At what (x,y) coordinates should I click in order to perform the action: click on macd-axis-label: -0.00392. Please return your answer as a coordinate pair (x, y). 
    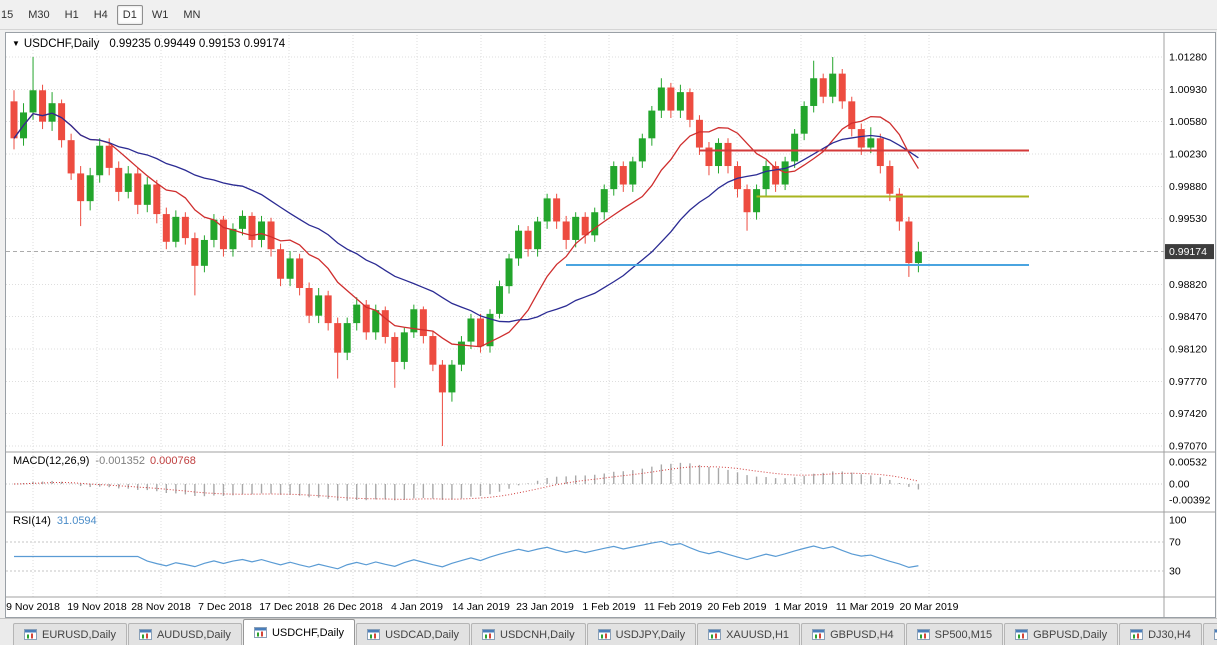
    Looking at the image, I should click on (1190, 501).